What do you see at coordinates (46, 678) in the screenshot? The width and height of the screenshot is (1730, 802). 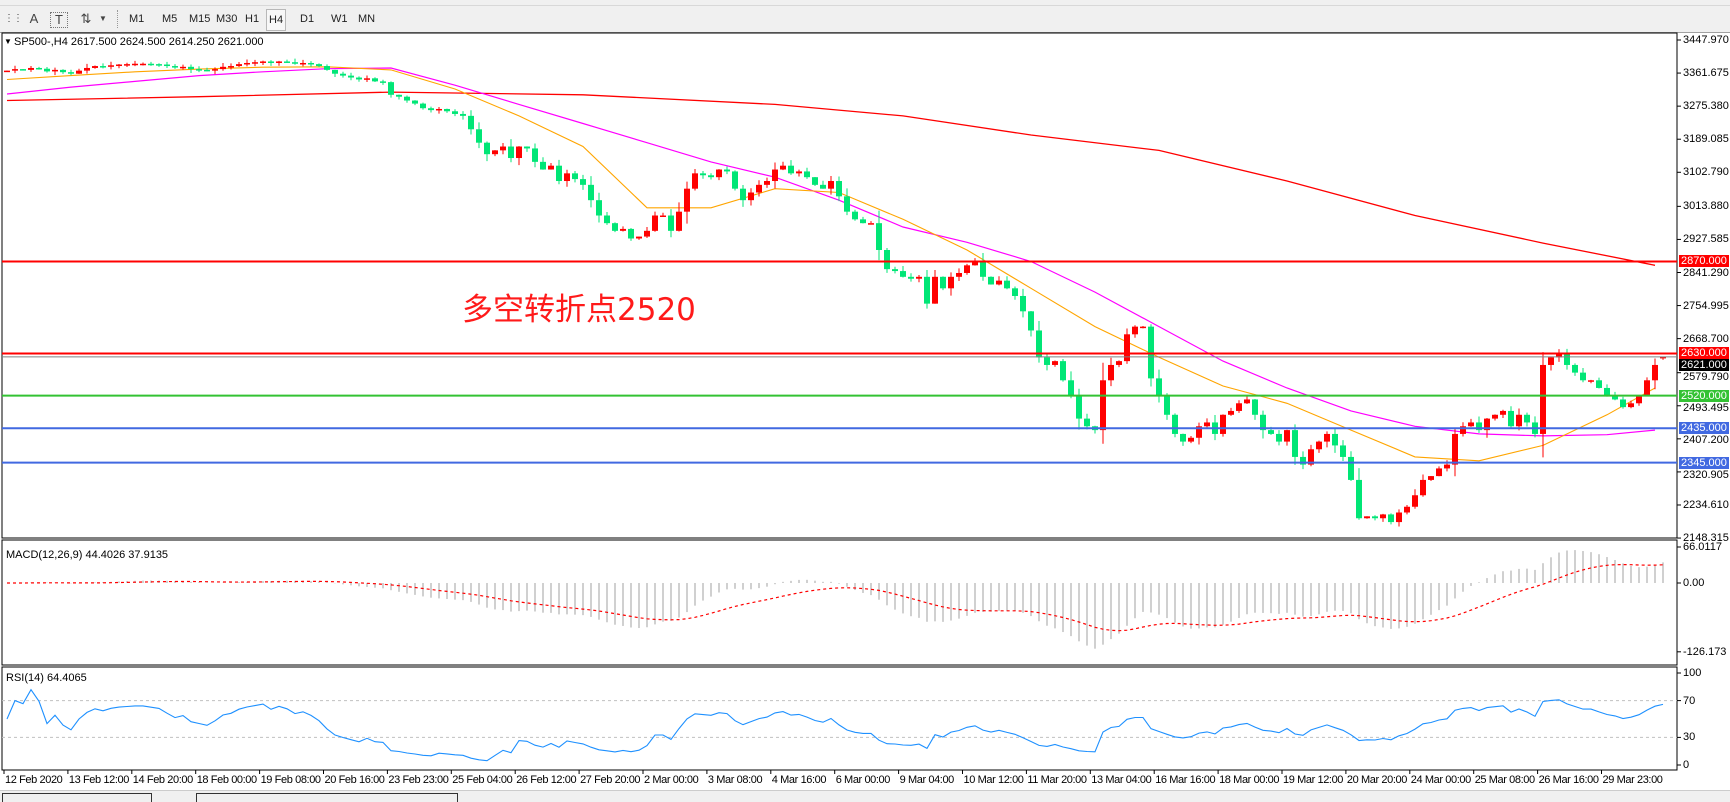 I see `rsi-label: RSI(14) 64.4065` at bounding box center [46, 678].